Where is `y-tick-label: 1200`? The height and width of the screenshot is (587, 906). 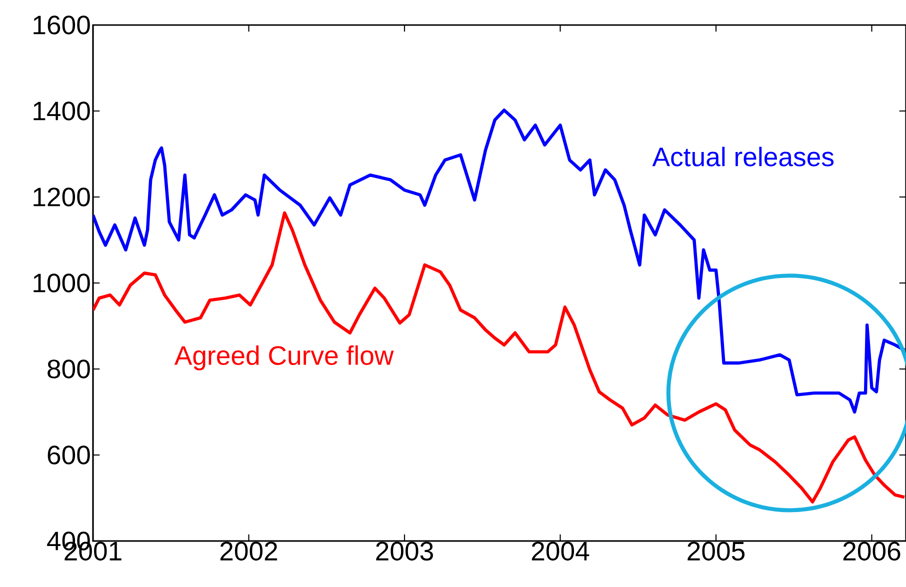
y-tick-label: 1200 is located at coordinates (62, 197).